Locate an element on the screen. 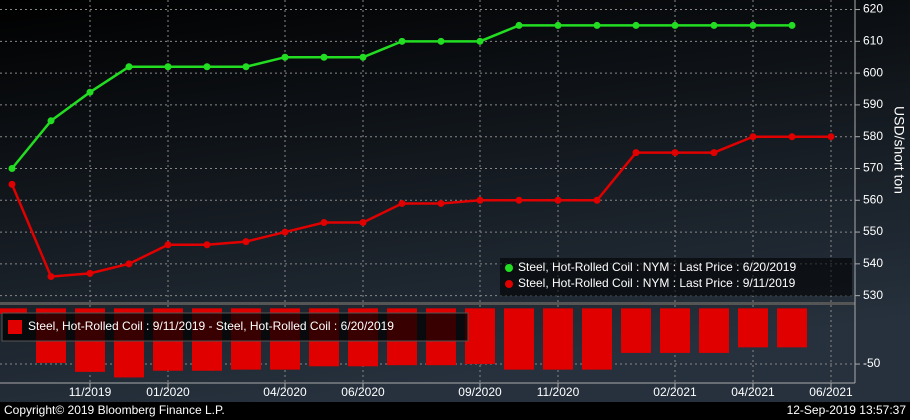 This screenshot has width=910, height=420. y-tick-label: 590 is located at coordinates (873, 104).